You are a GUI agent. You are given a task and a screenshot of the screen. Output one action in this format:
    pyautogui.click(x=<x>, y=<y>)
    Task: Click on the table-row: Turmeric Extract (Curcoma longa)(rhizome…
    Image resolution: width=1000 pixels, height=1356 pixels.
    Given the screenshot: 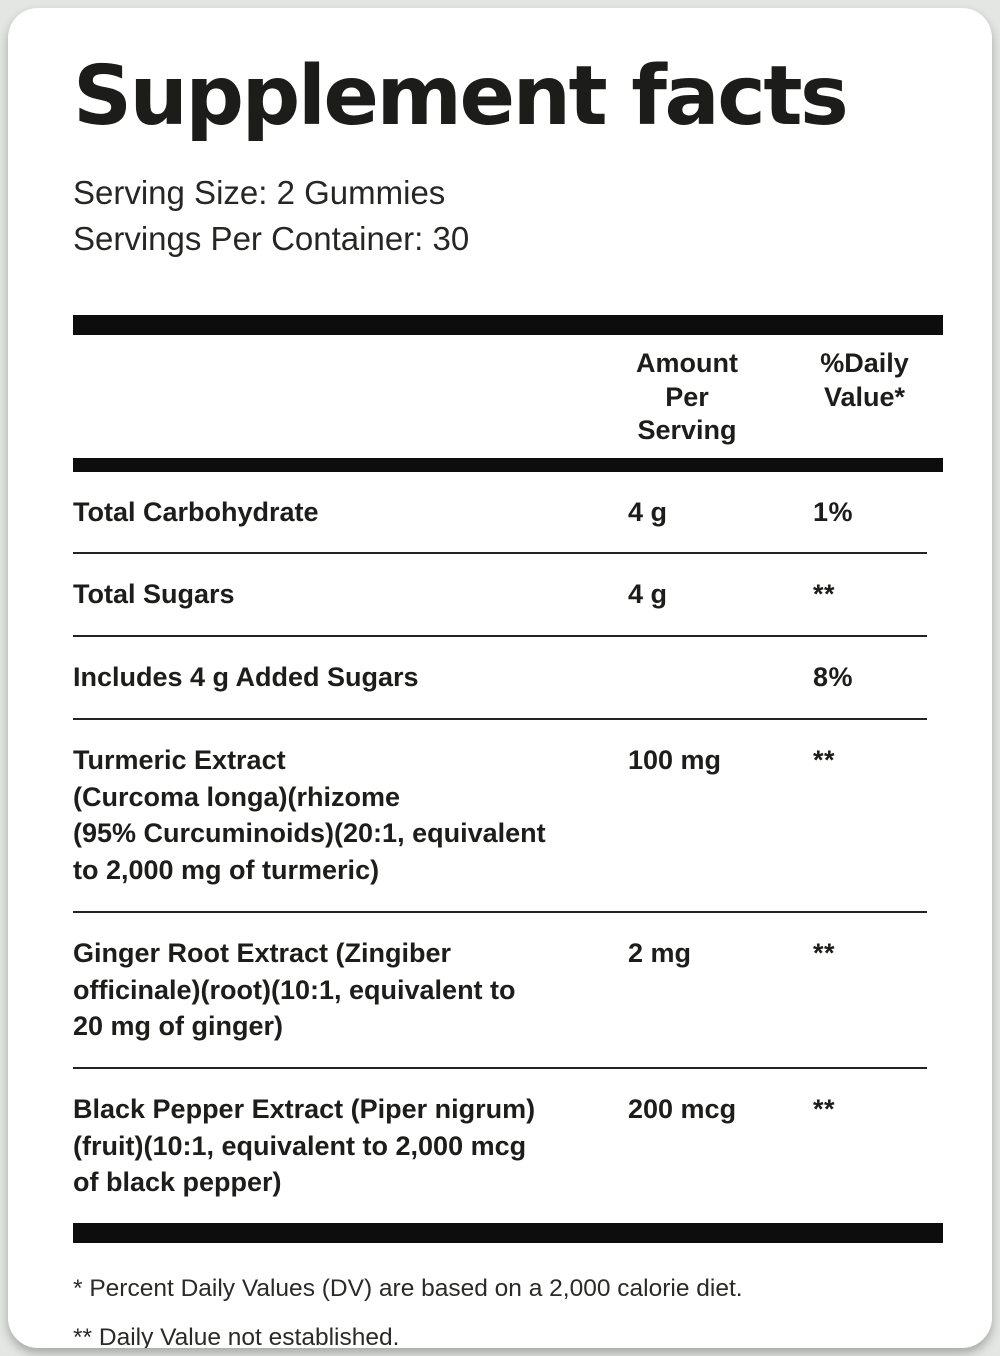 What is the action you would take?
    pyautogui.click(x=500, y=814)
    